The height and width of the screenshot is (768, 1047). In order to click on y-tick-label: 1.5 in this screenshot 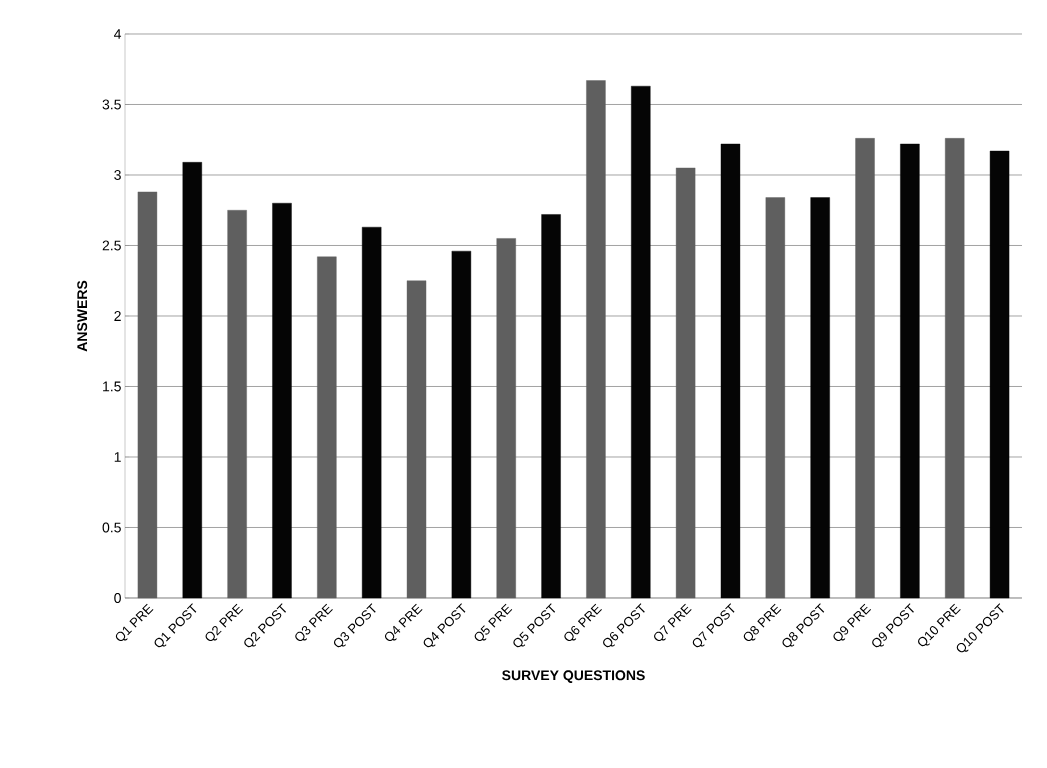, I will do `click(112, 386)`.